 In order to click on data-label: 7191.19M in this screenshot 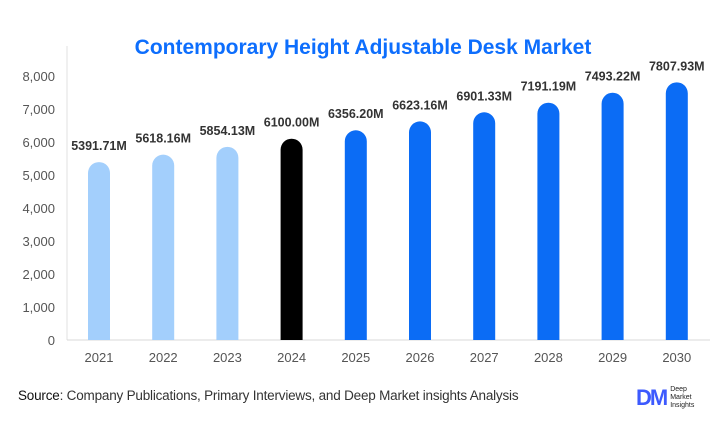, I will do `click(549, 87)`.